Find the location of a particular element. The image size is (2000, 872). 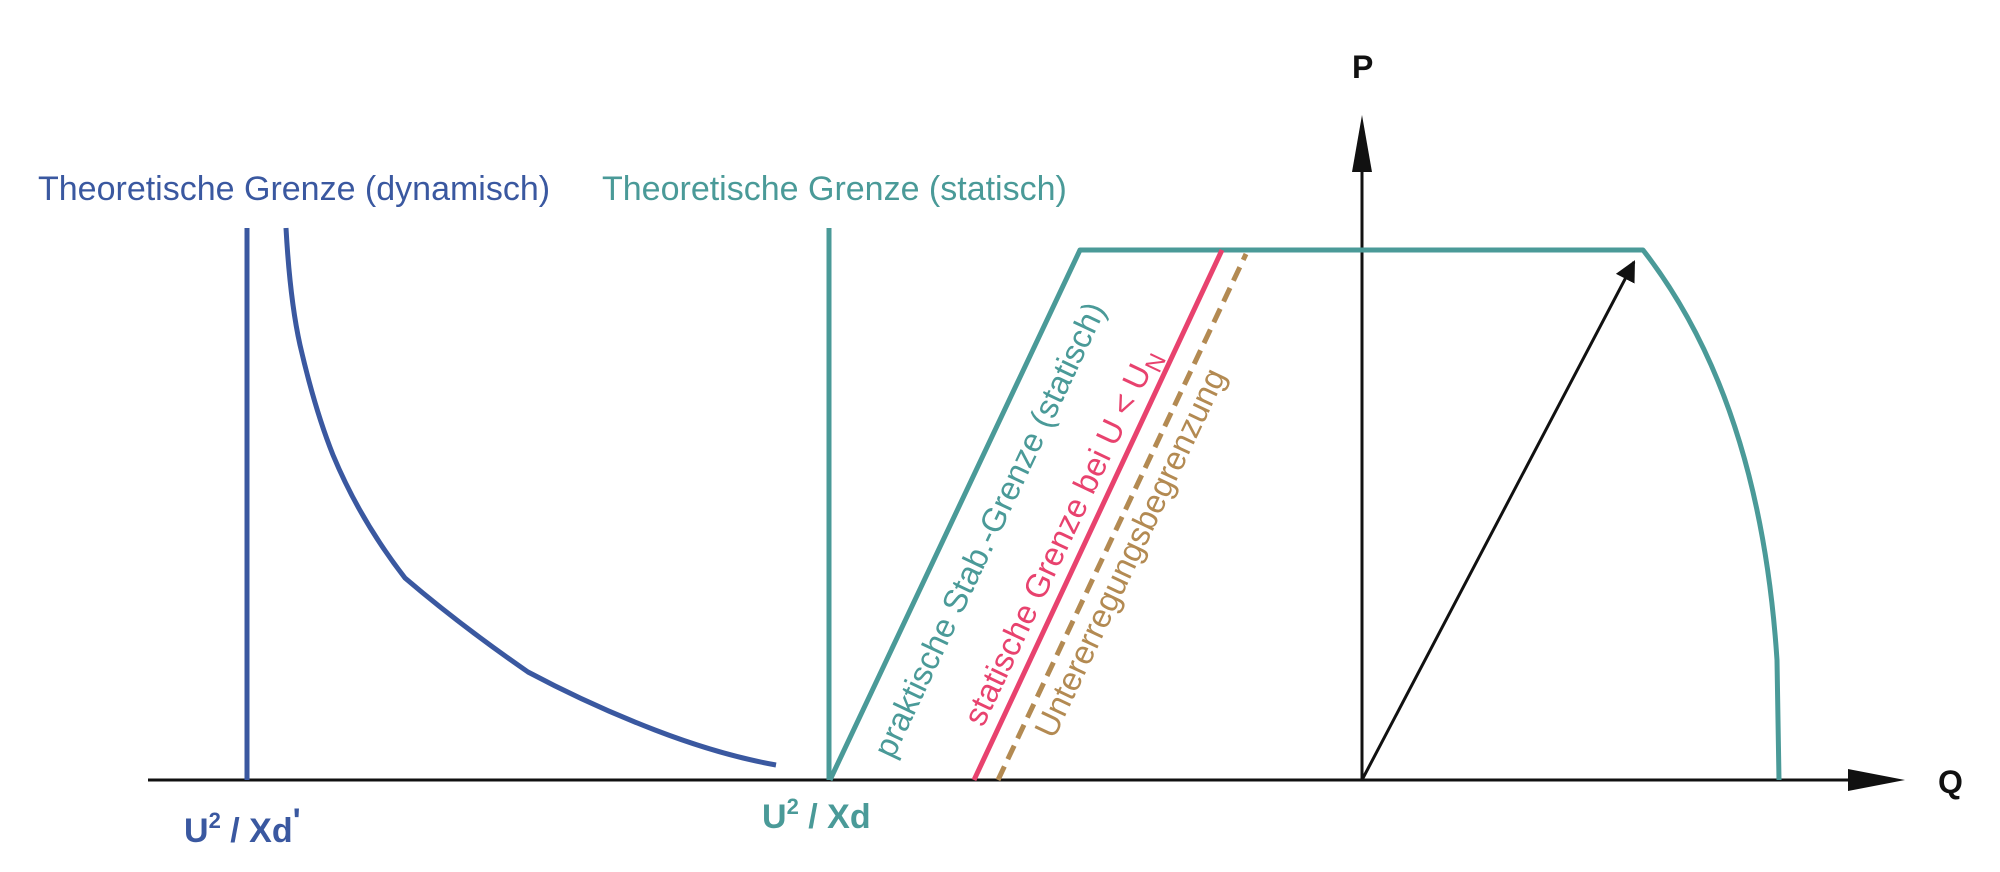

operating-point-arrow is located at coordinates (1498, 520).